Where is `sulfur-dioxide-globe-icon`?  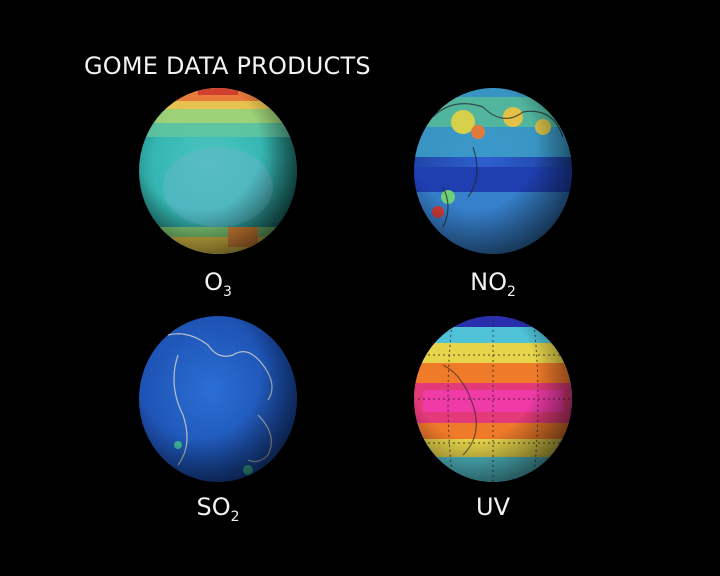
sulfur-dioxide-globe-icon is located at coordinates (218, 399).